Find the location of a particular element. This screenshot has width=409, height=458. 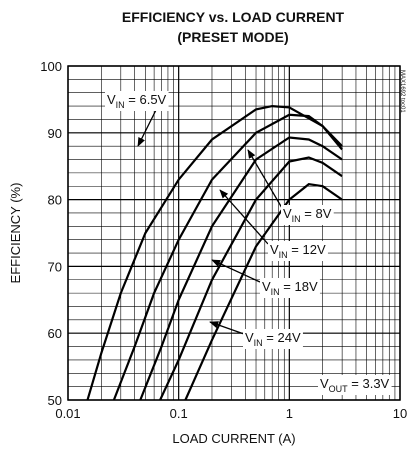

annotation-text: VIN = 6.5V is located at coordinates (137, 101).